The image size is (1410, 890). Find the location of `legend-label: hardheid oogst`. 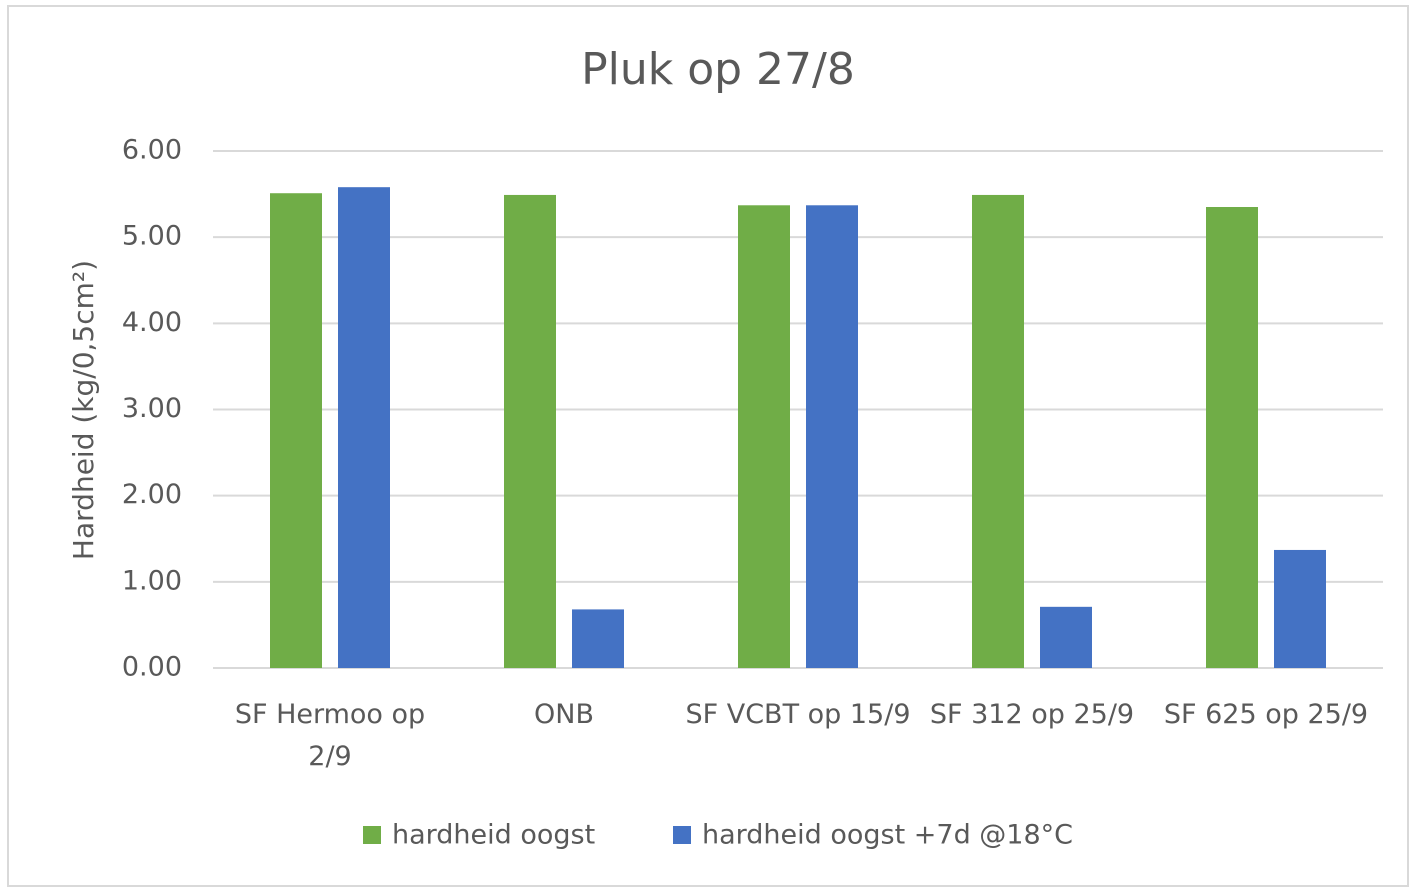

legend-label: hardheid oogst is located at coordinates (493, 835).